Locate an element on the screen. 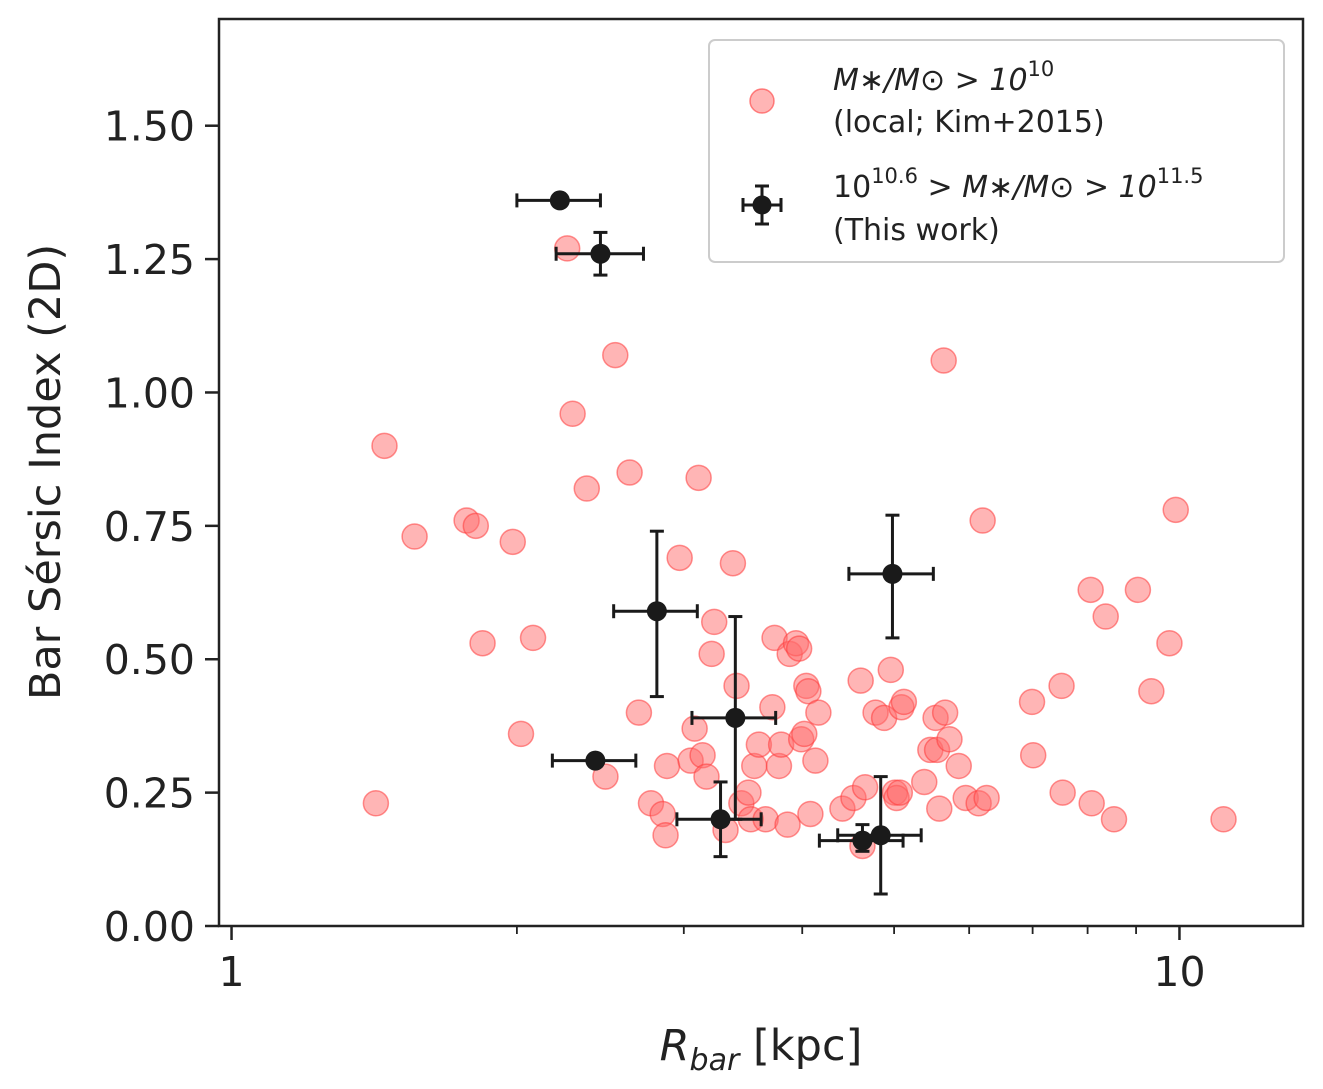 Image resolution: width=1323 pixels, height=1089 pixels. legend-marker-this-work is located at coordinates (762, 205).